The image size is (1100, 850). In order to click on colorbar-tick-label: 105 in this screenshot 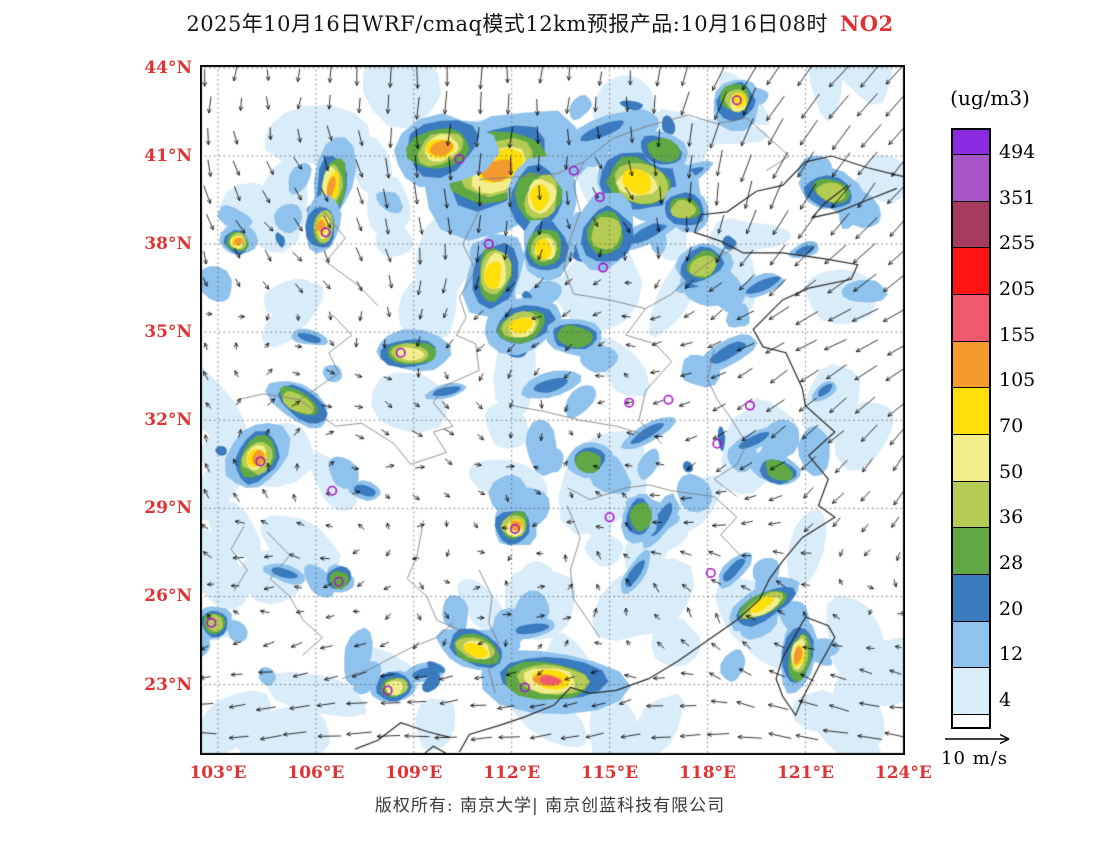, I will do `click(1017, 380)`.